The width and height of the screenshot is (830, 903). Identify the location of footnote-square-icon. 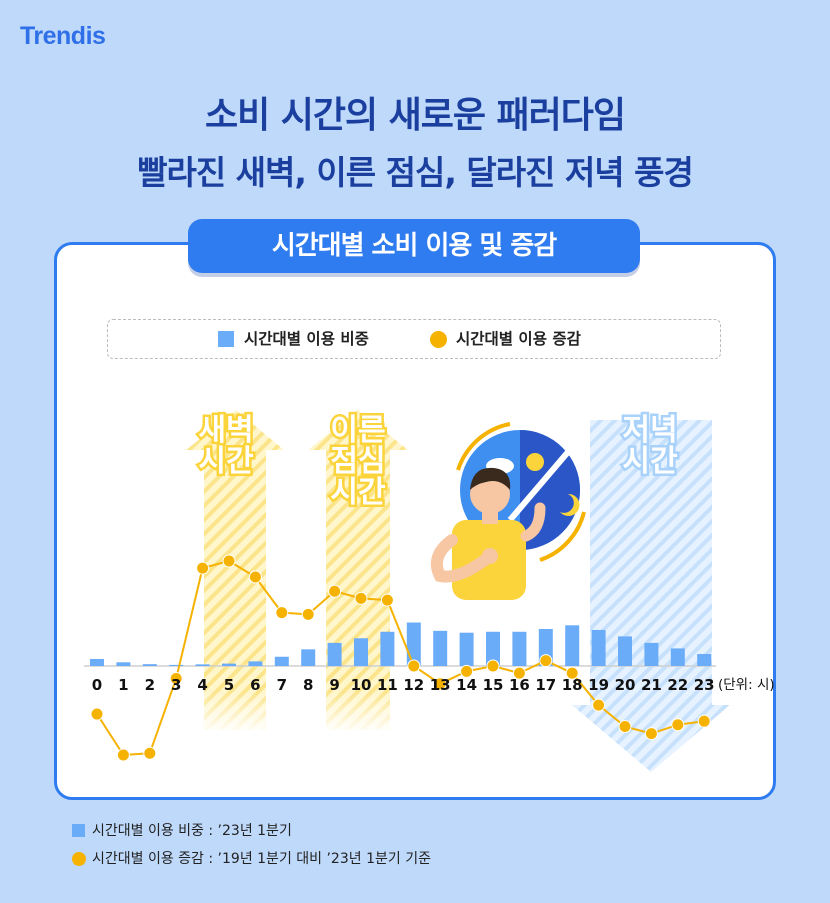
(78, 830).